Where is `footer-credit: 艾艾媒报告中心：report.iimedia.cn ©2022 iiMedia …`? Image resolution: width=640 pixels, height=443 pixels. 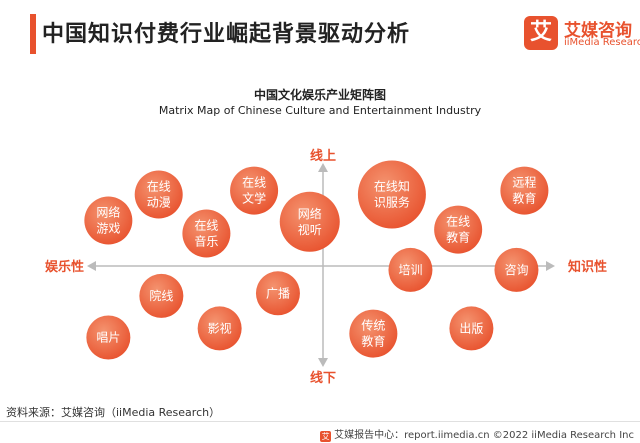 footer-credit: 艾艾媒报告中心：report.iimedia.cn ©2022 iiMedia … is located at coordinates (477, 434).